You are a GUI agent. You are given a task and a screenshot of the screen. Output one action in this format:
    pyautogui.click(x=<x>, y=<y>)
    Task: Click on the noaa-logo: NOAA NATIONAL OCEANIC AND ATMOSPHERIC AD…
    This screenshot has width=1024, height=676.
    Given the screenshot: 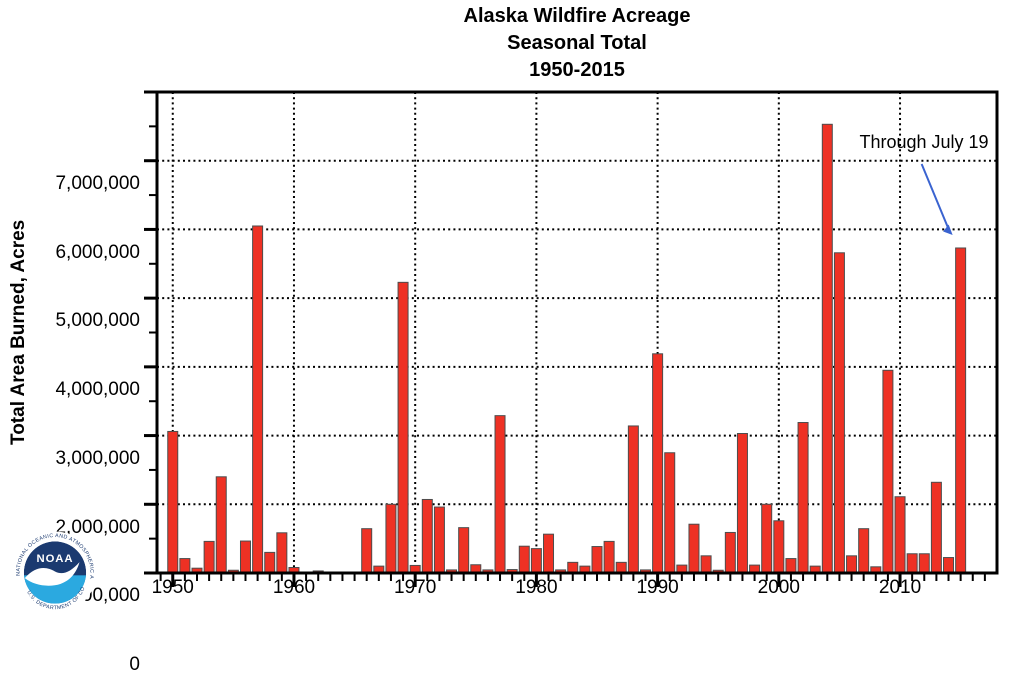 What is the action you would take?
    pyautogui.click(x=54, y=572)
    